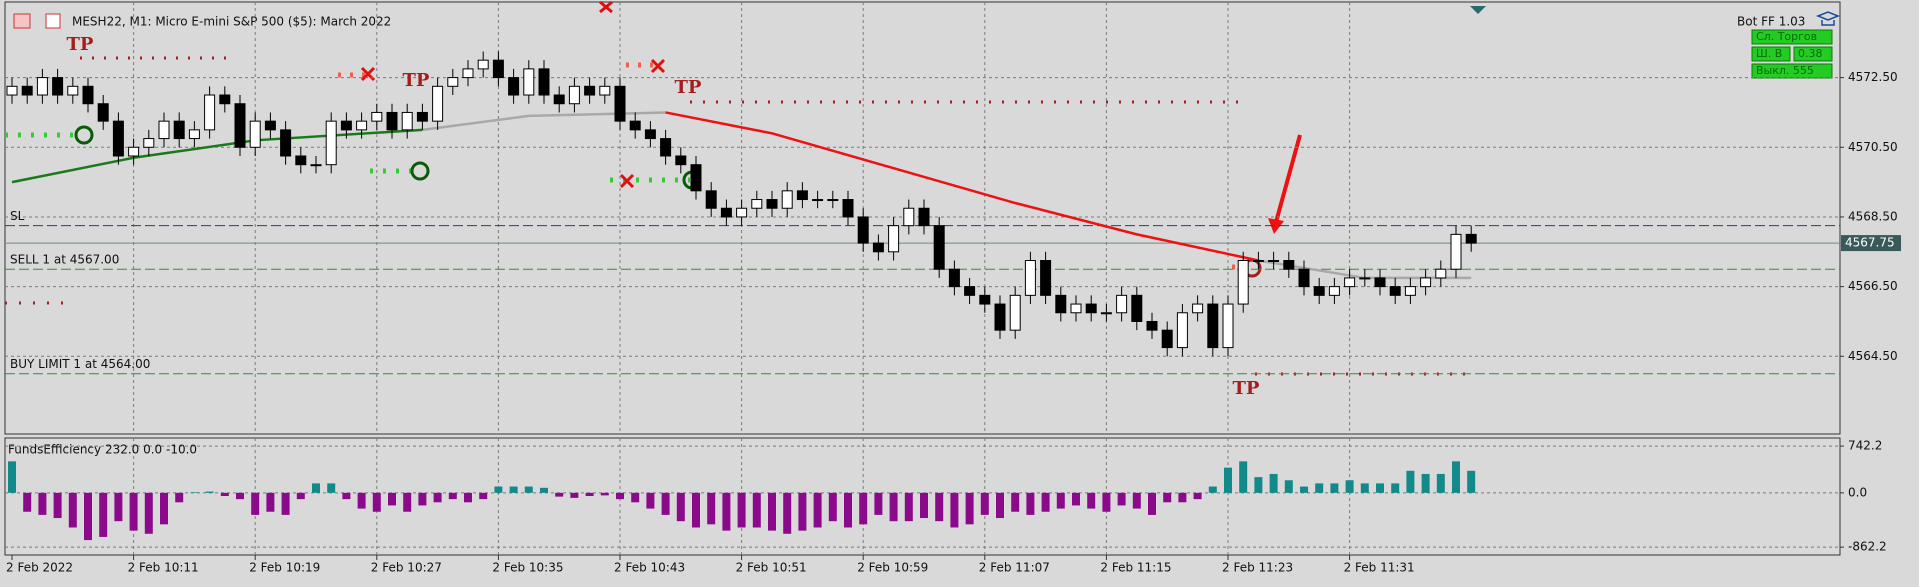 The image size is (1919, 587). Describe the element at coordinates (53, 21) in the screenshot. I see `chart-icon` at that location.